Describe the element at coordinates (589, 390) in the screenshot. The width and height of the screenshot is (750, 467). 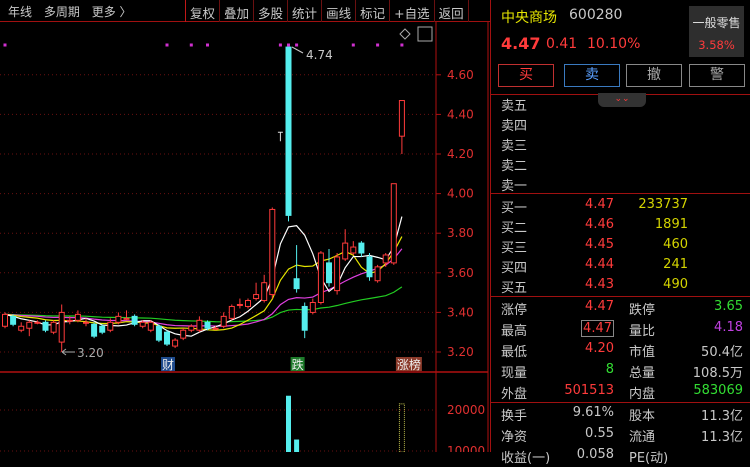
I see `stat-value: 501513` at that location.